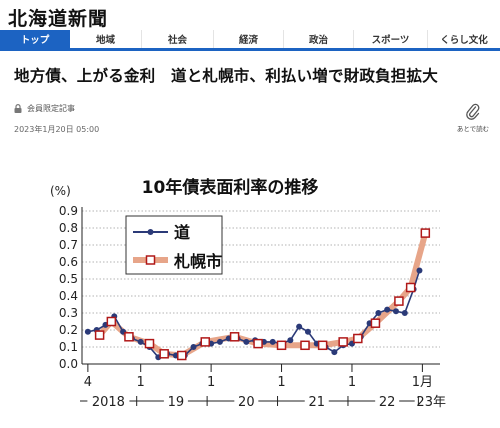  What do you see at coordinates (106, 39) in the screenshot?
I see `nav-item-region: 地域` at bounding box center [106, 39].